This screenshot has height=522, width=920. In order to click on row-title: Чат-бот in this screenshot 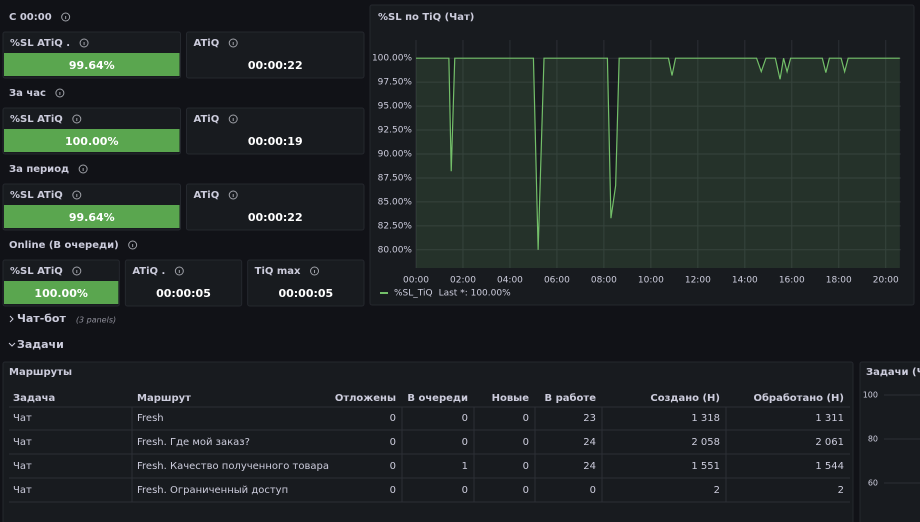, I will do `click(41, 318)`.